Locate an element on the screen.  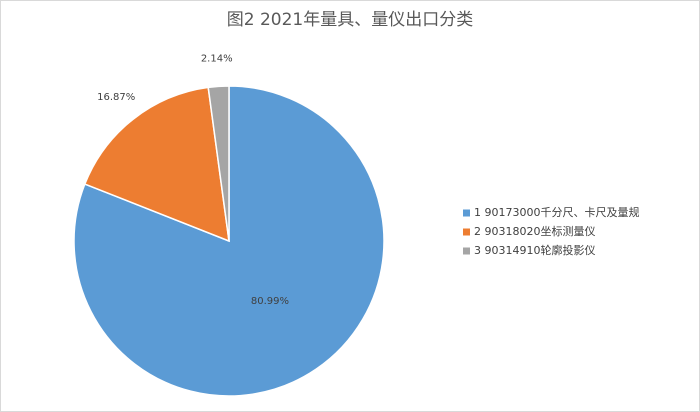
legend-label: 1 90173000千分尺、卡尺及量规 is located at coordinates (556, 212).